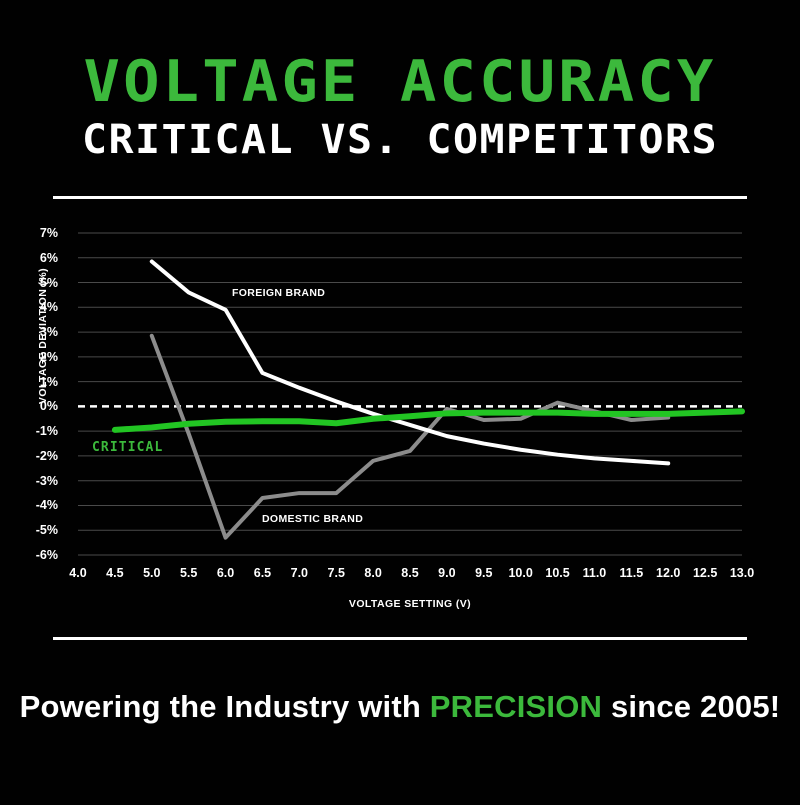  Describe the element at coordinates (313, 519) in the screenshot. I see `series-label-domestic-brand: DOMESTIC BRAND` at that location.